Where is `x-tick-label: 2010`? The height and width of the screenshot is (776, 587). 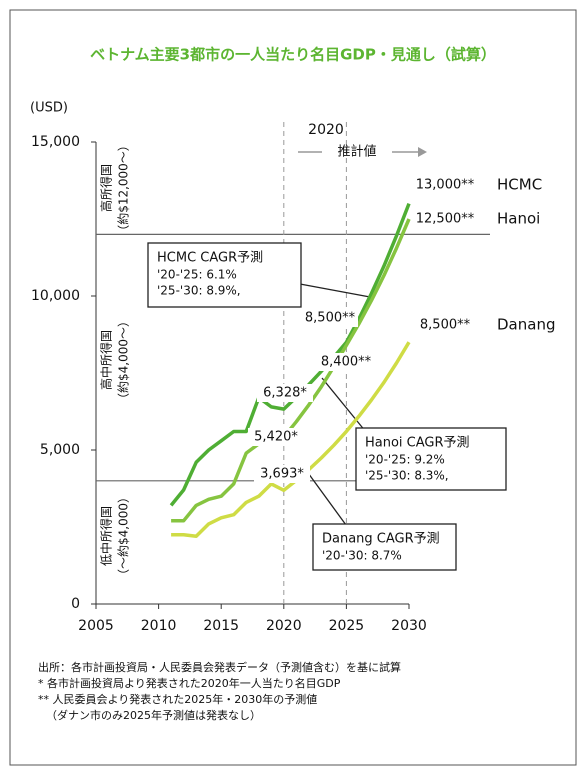
x-tick-label: 2010 is located at coordinates (159, 626).